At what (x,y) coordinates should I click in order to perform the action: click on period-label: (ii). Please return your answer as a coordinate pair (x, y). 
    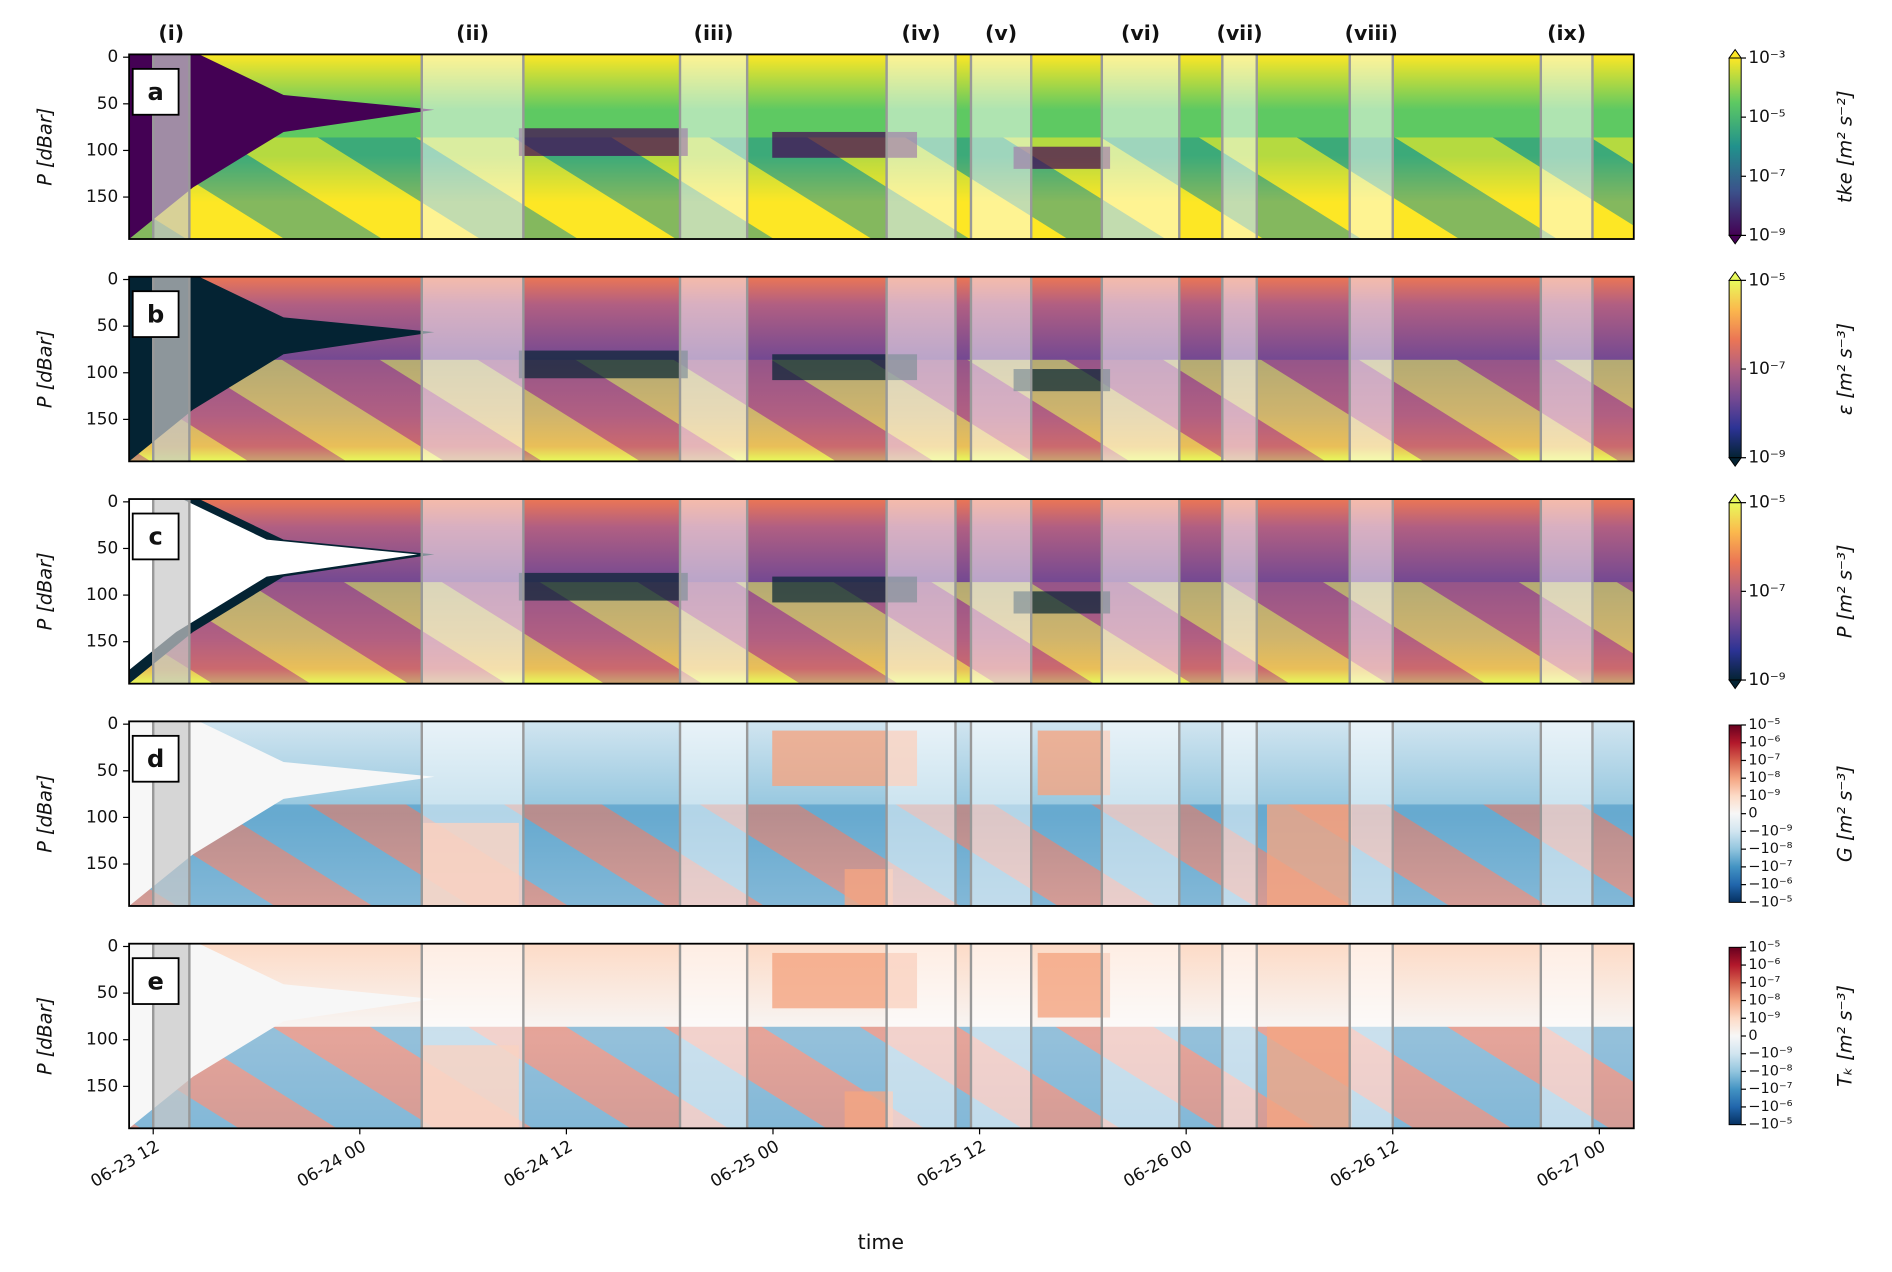
    Looking at the image, I should click on (472, 33).